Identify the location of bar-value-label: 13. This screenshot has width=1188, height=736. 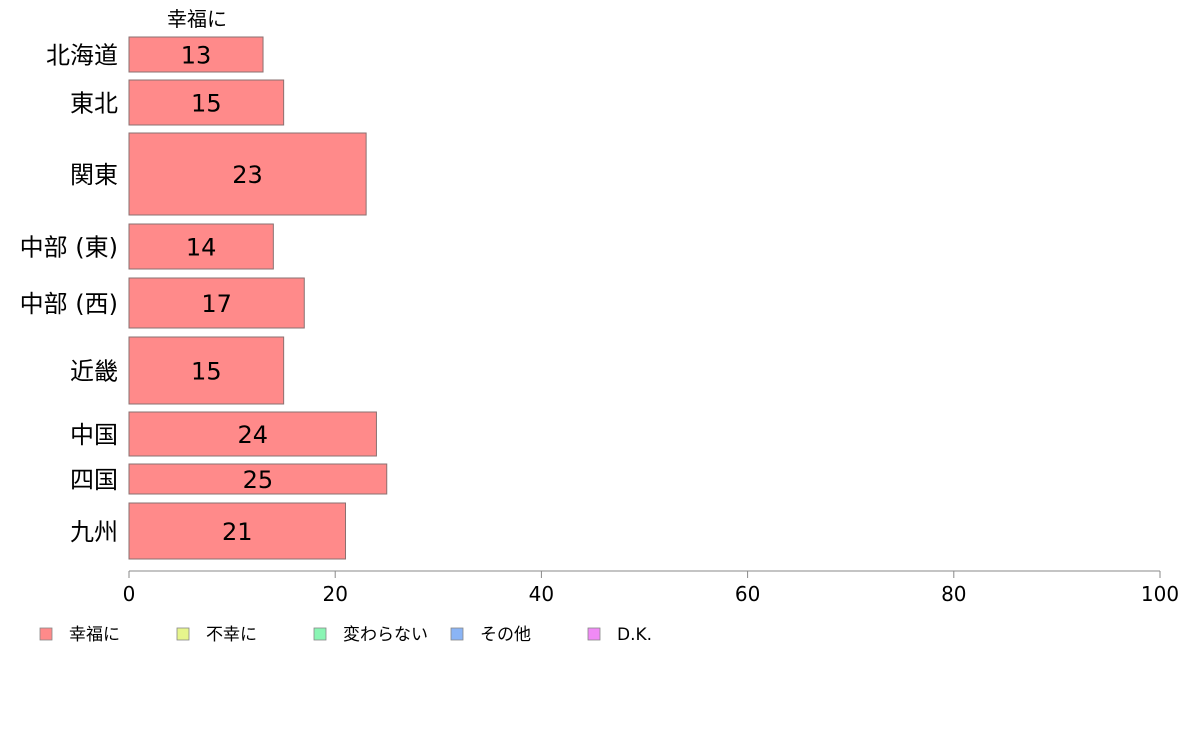
(196, 56).